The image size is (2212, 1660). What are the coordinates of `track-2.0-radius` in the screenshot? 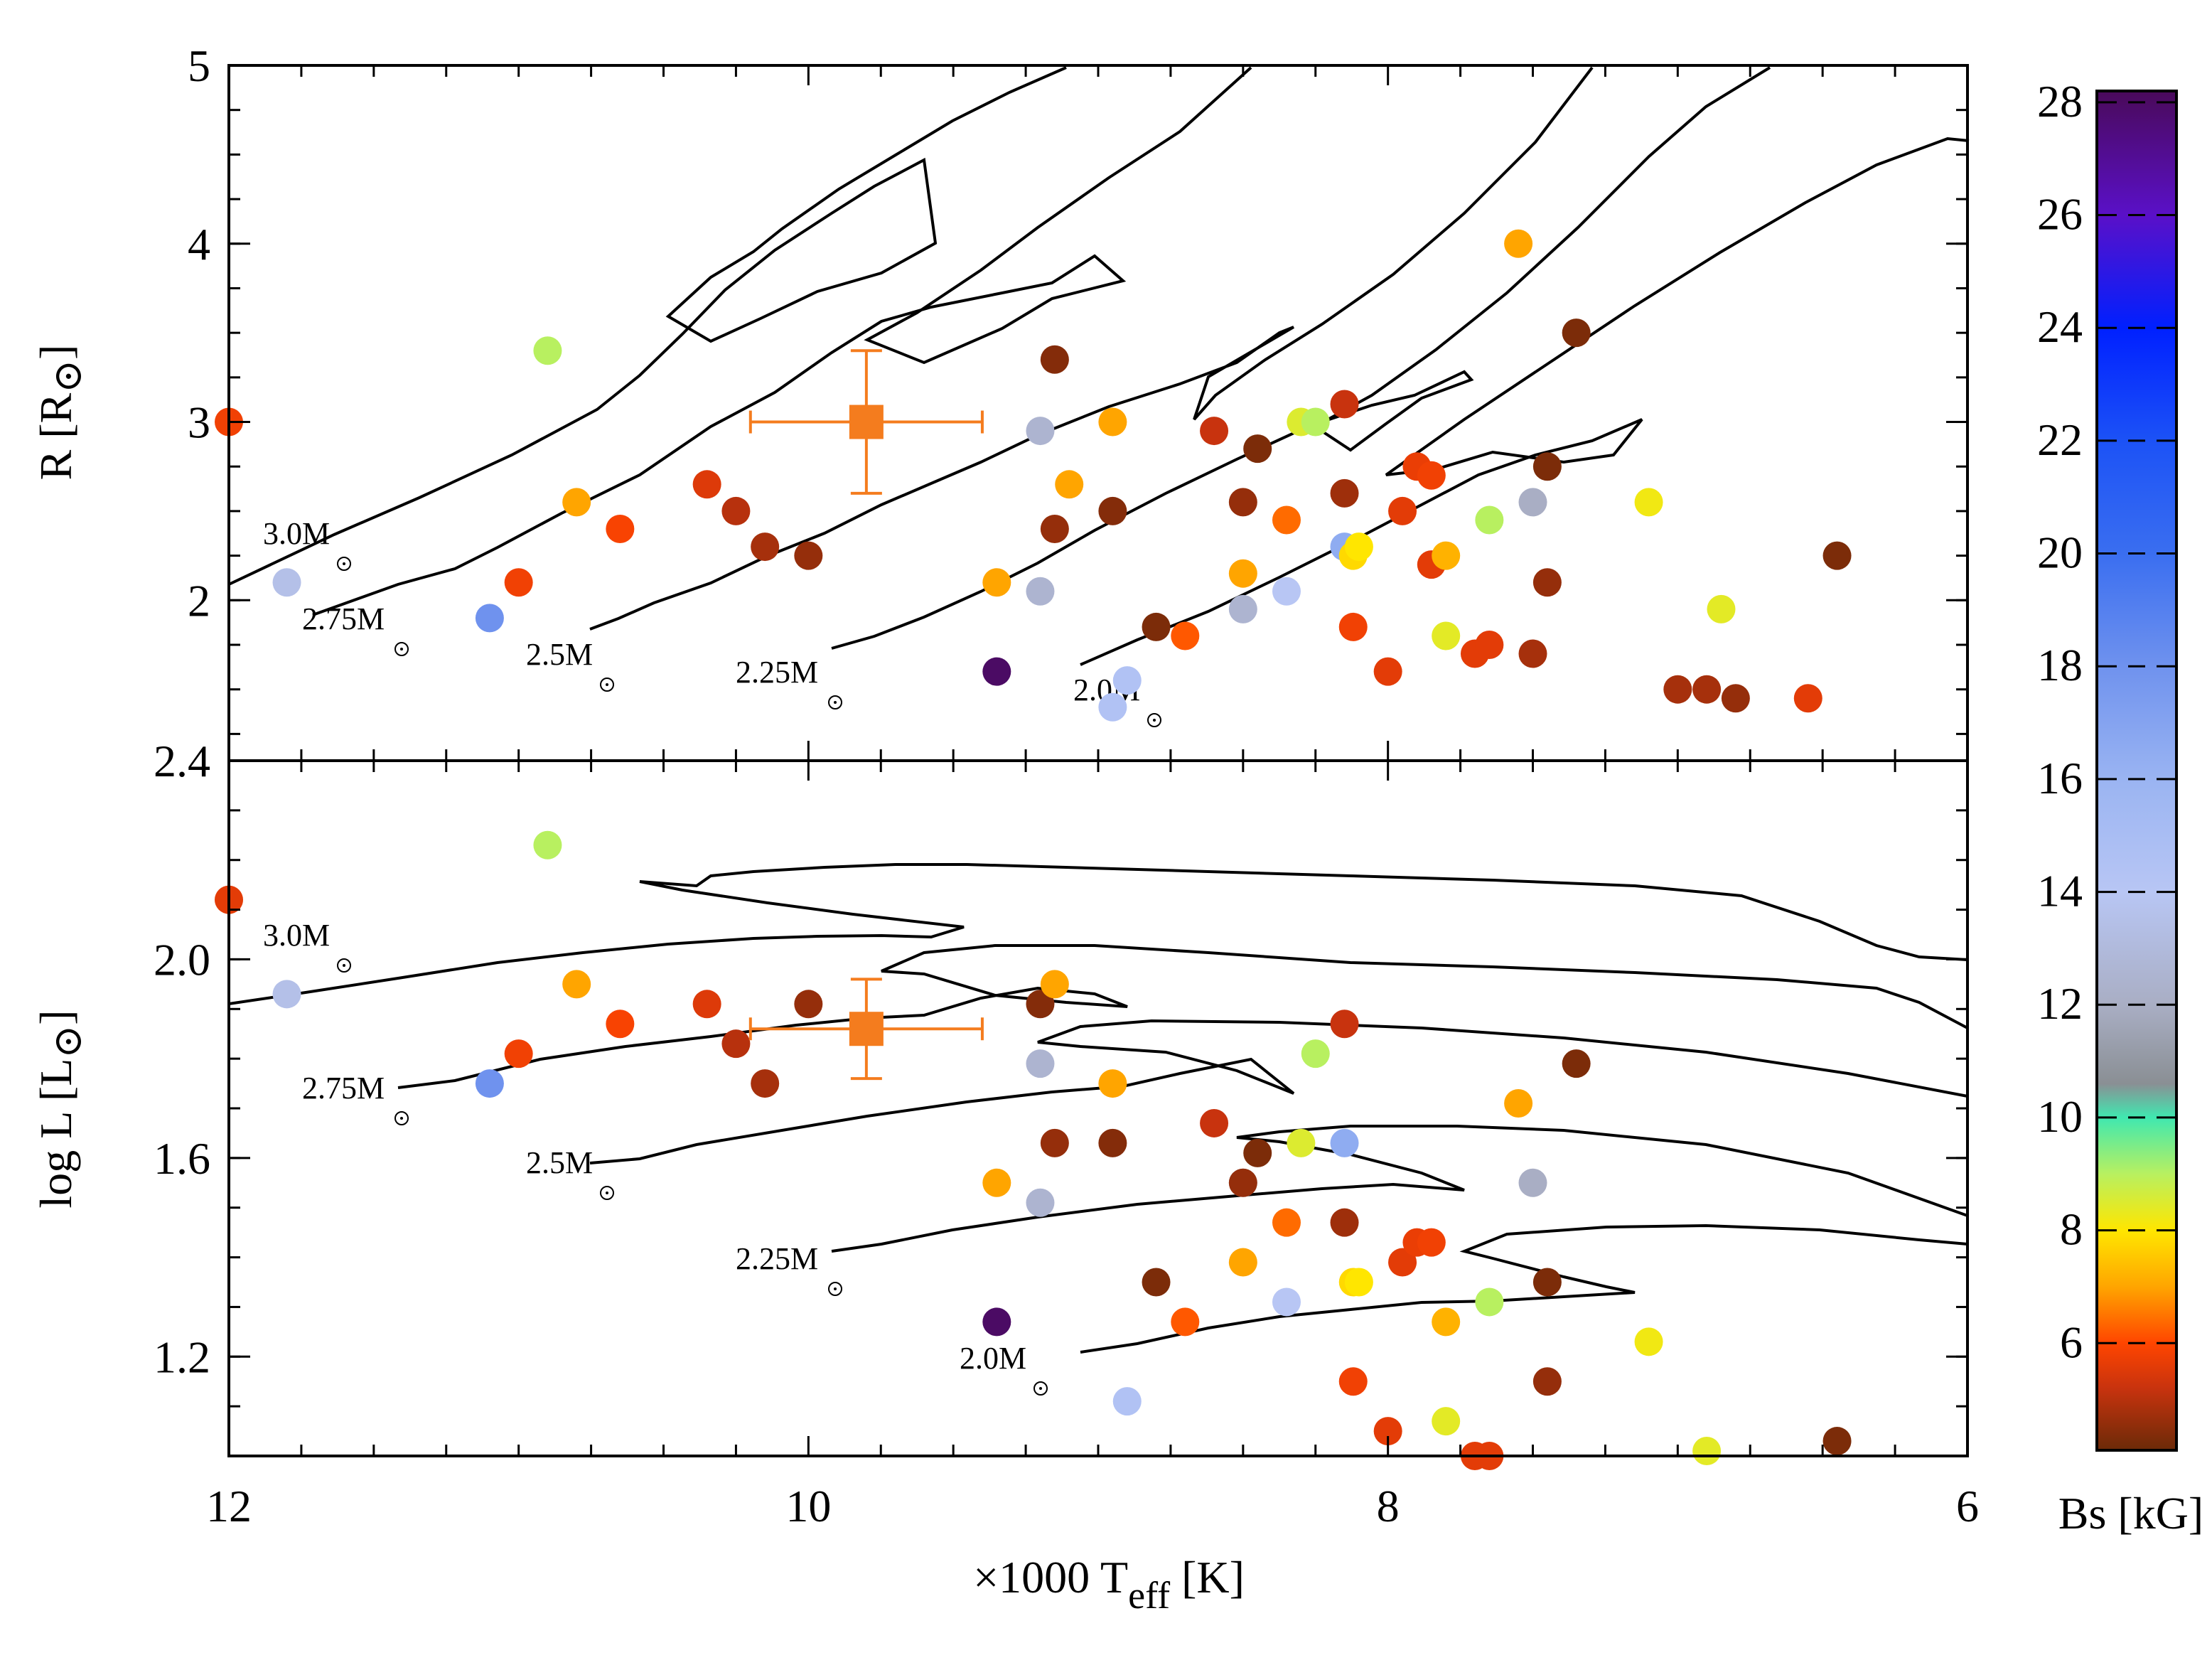 It's located at (1525, 401).